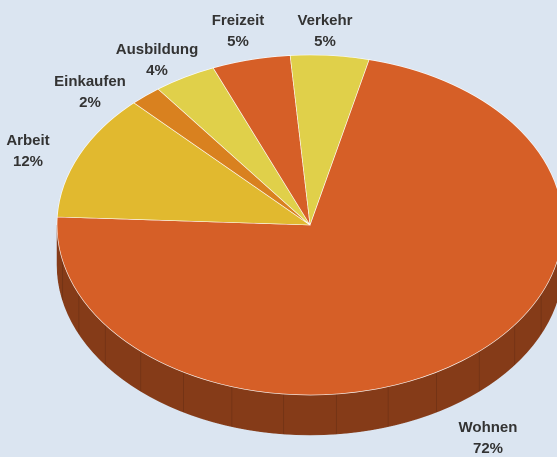 Image resolution: width=557 pixels, height=457 pixels. What do you see at coordinates (28, 161) in the screenshot?
I see `slice-value-label: 12%` at bounding box center [28, 161].